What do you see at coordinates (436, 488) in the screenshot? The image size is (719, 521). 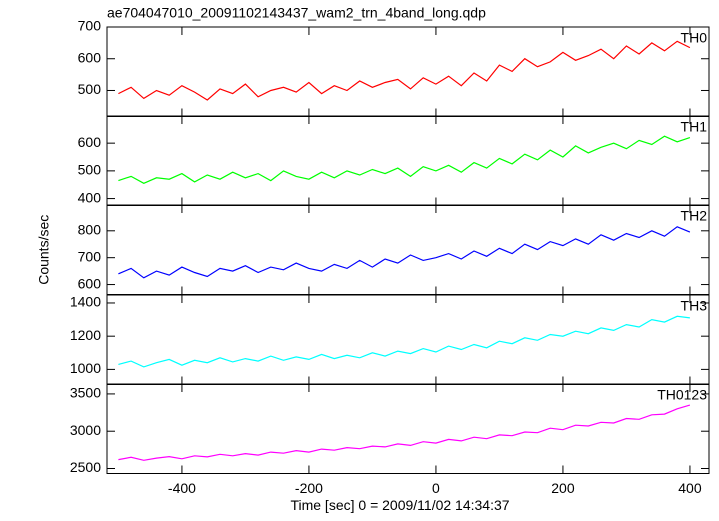 I see `x-tick-label: 0` at bounding box center [436, 488].